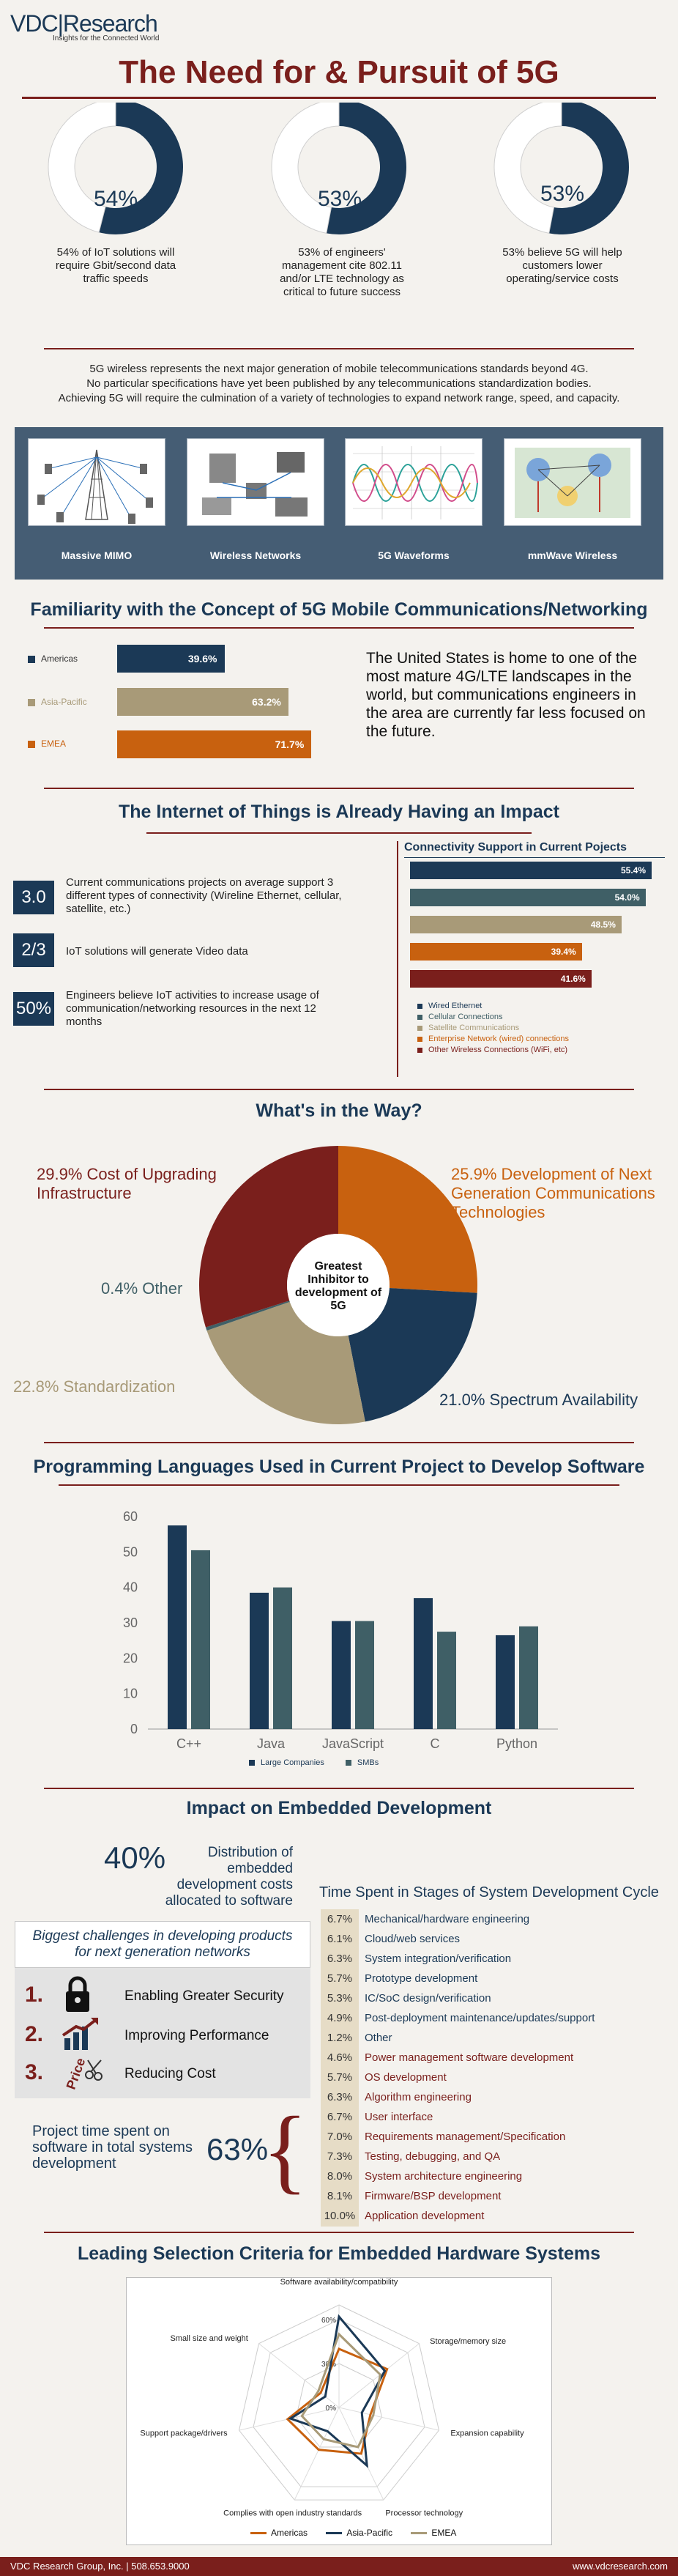  Describe the element at coordinates (95, 1386) in the screenshot. I see `inhibitor-label-standardization: 22.8% Standardization` at that location.